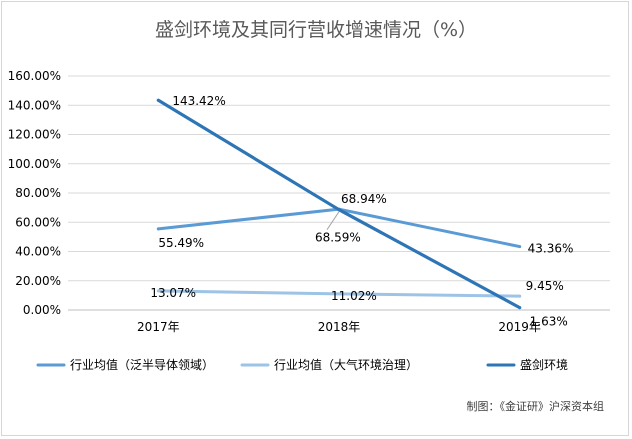 The width and height of the screenshot is (632, 439). I want to click on x-tick-label: 2017年, so click(158, 327).